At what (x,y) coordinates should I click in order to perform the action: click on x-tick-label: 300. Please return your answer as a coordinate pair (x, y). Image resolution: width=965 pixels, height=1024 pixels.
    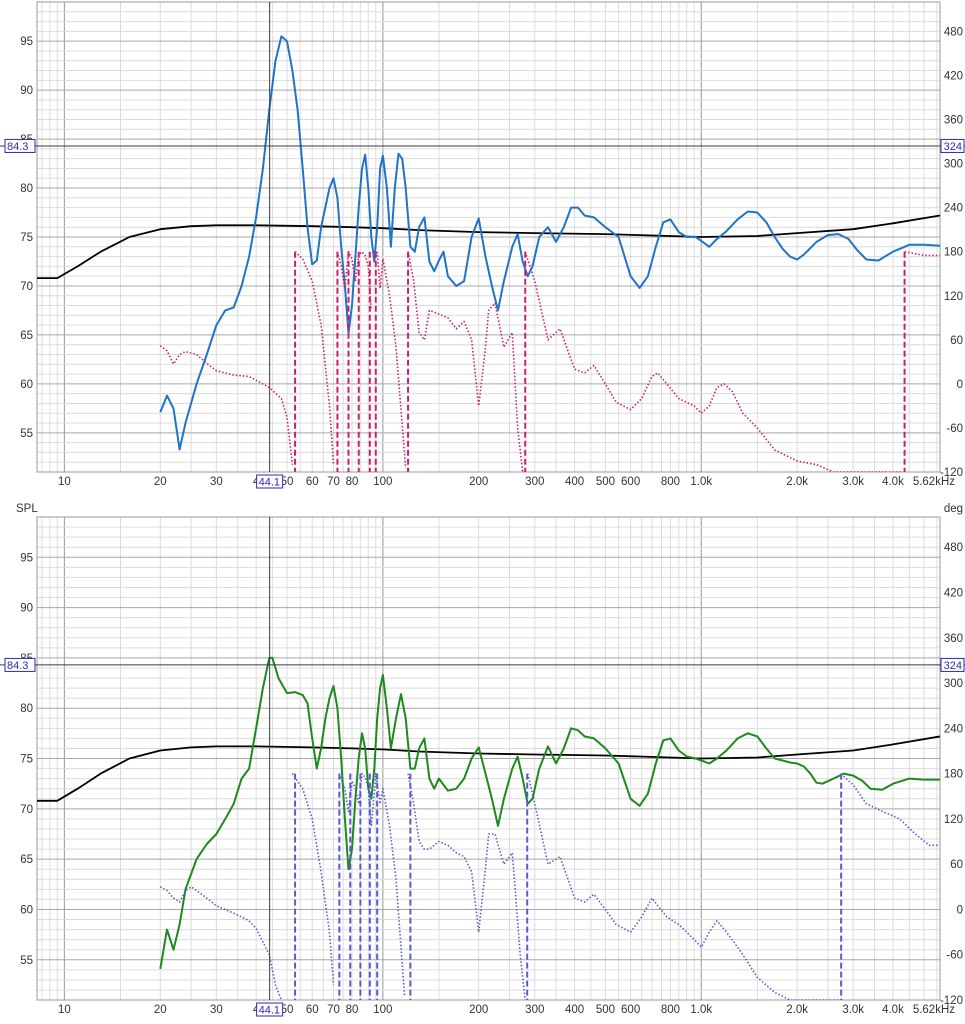
    Looking at the image, I should click on (534, 482).